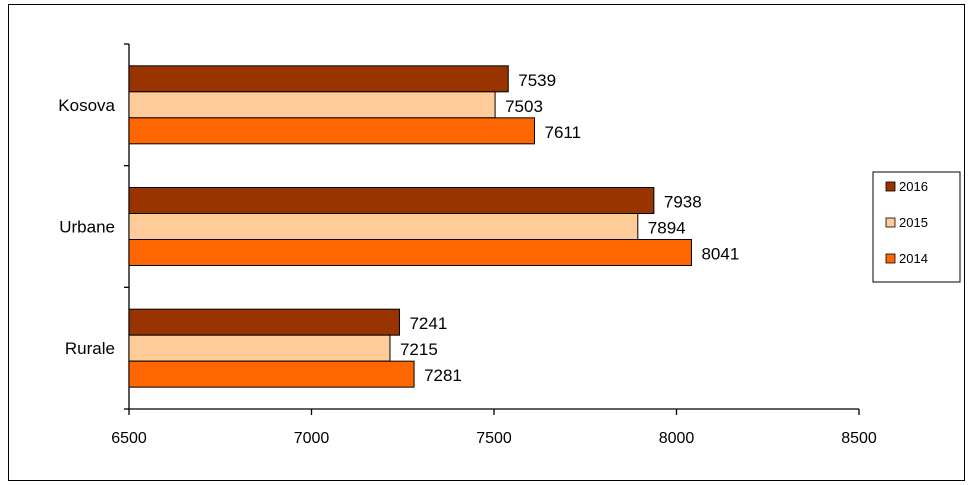 Image resolution: width=973 pixels, height=485 pixels. Describe the element at coordinates (913, 258) in the screenshot. I see `legend-label: 2014` at that location.